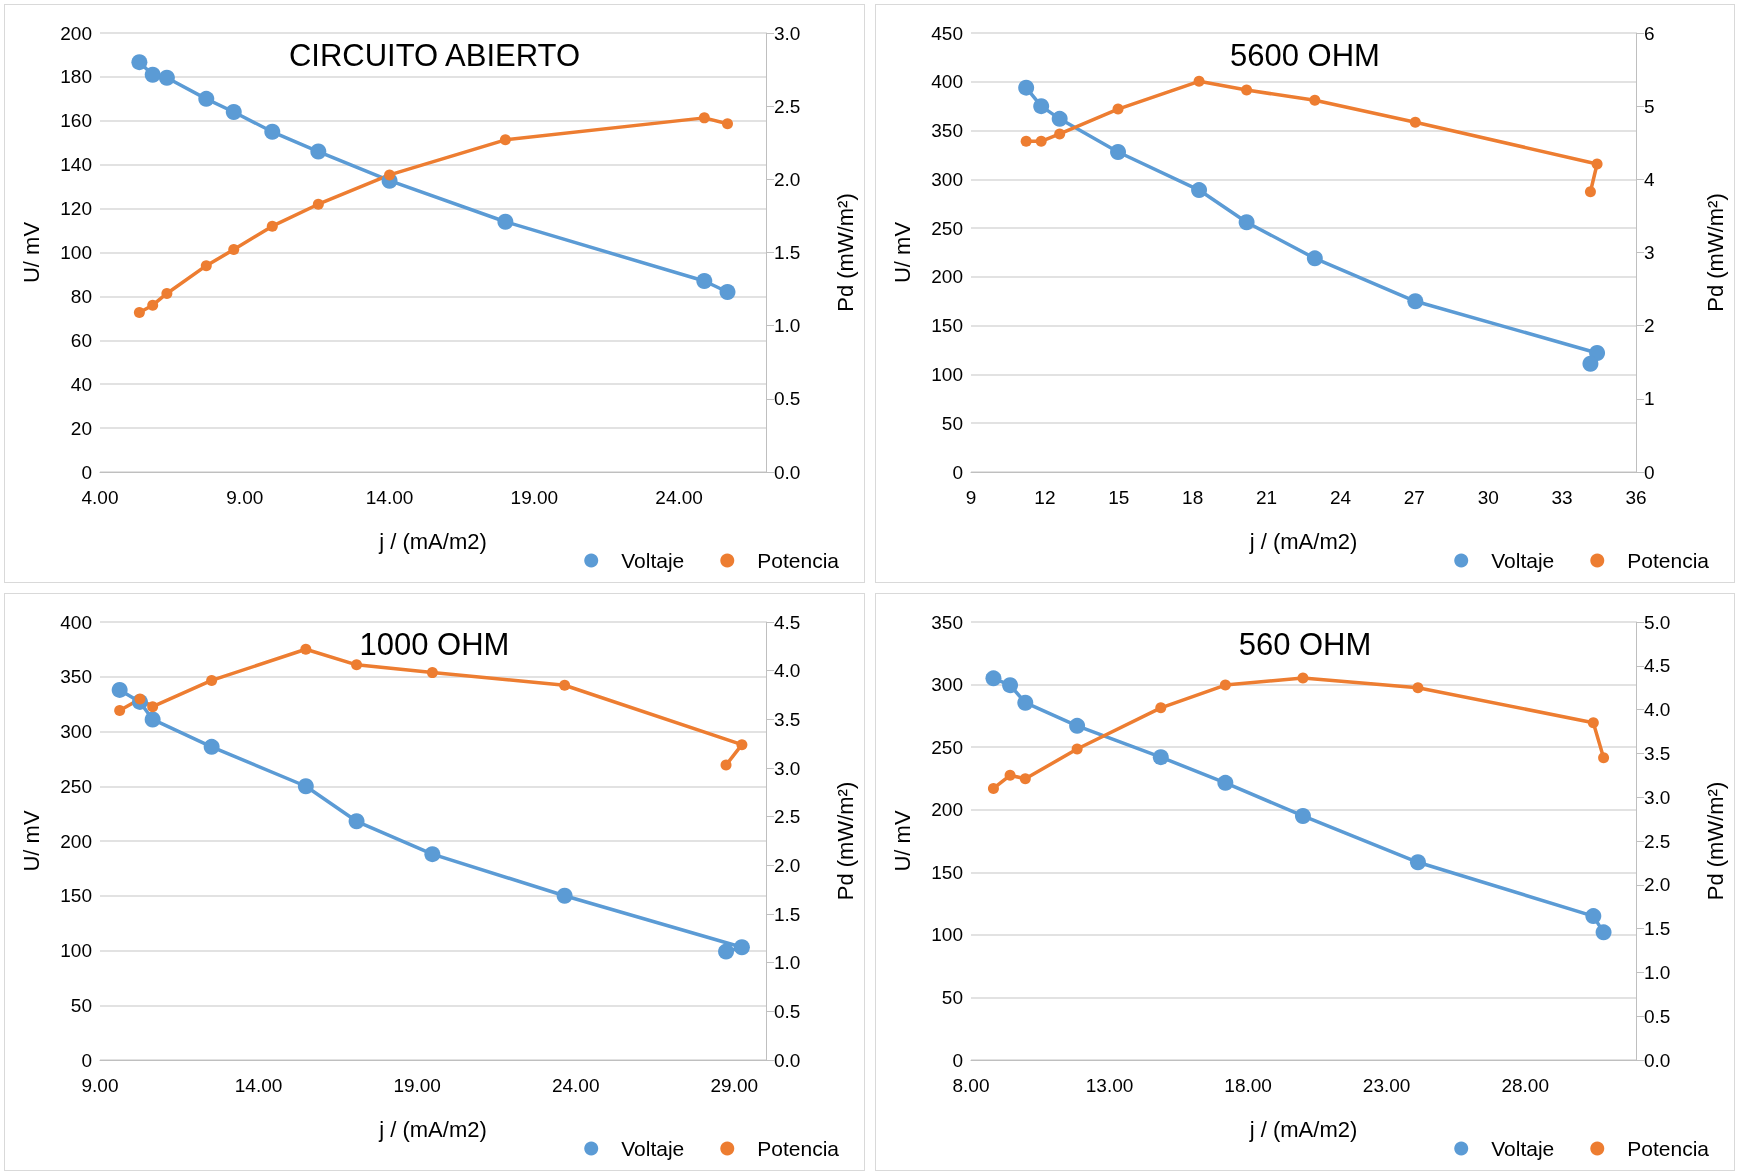 Image resolution: width=1739 pixels, height=1175 pixels. What do you see at coordinates (1657, 666) in the screenshot?
I see `y2-tick-label: 4.5` at bounding box center [1657, 666].